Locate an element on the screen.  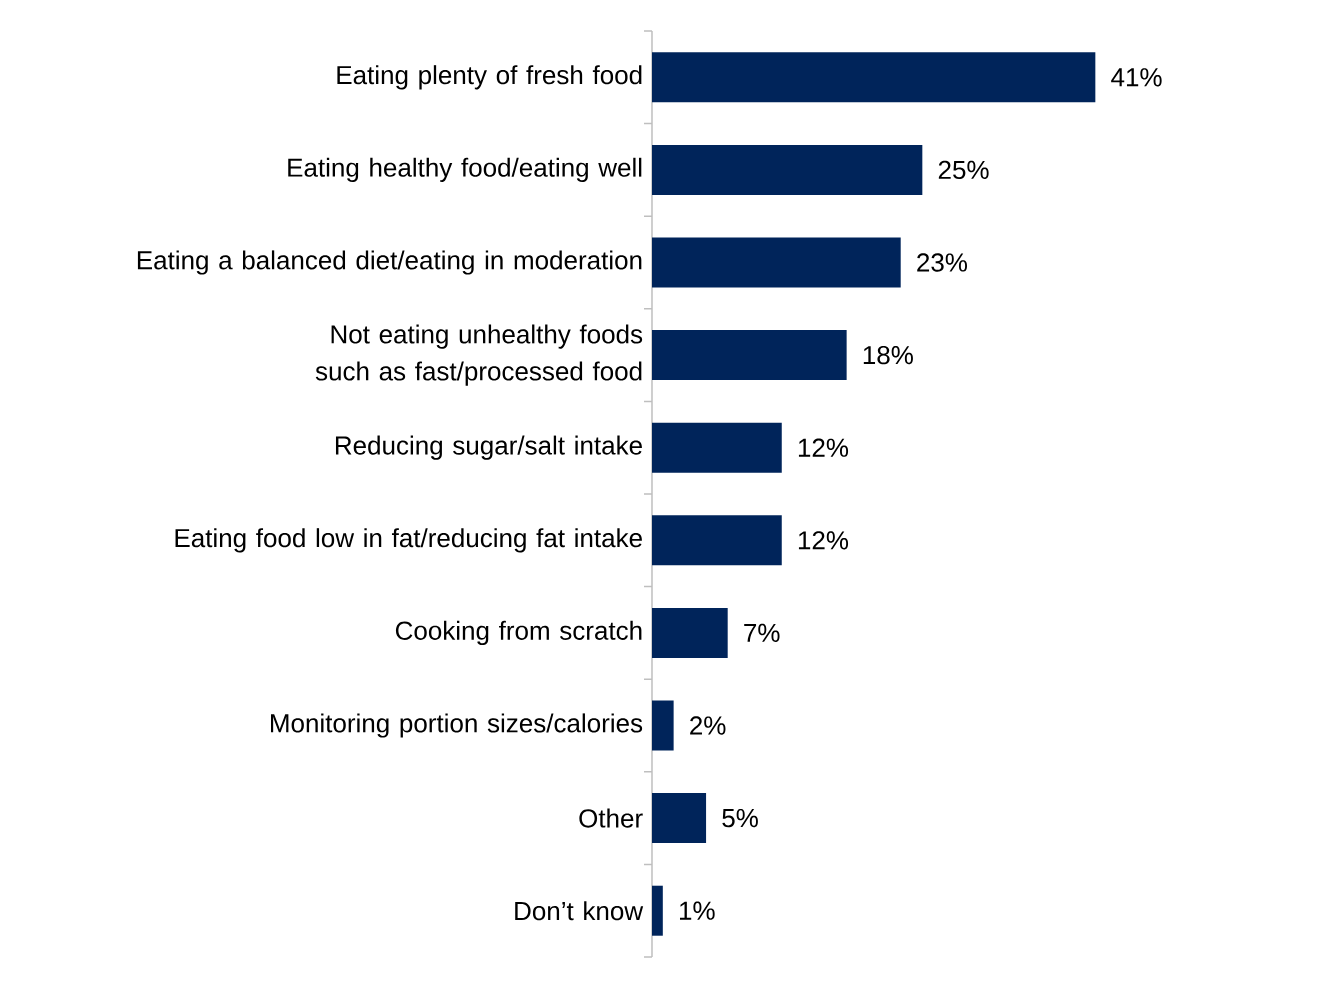
y-tick-label: Cooking from scratch is located at coordinates (518, 633).